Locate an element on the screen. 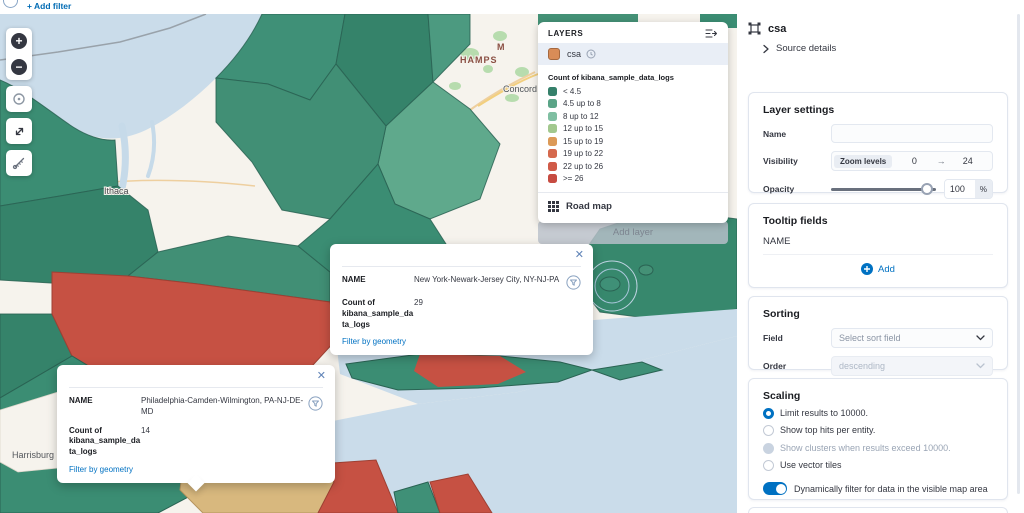 The image size is (1024, 513). legend-title: Count of kibana_sample_data_logs is located at coordinates (611, 77).